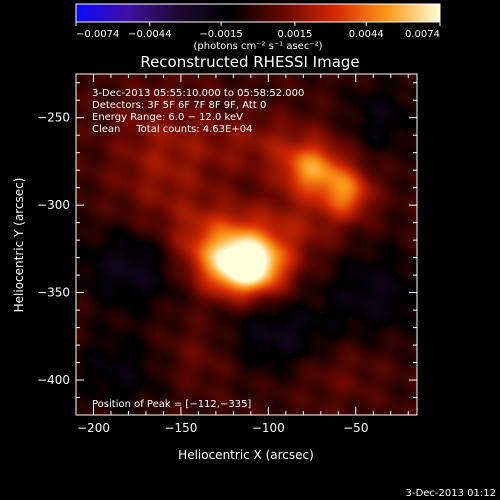 The height and width of the screenshot is (500, 500). I want to click on x-tick-label: −100, so click(268, 428).